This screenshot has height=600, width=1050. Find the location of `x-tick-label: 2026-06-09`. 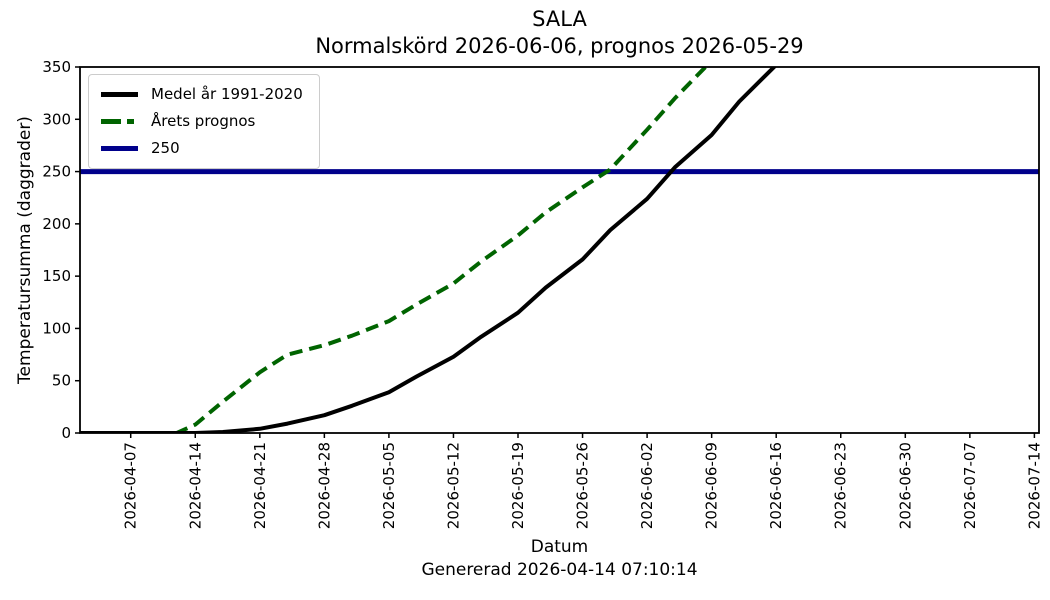

x-tick-label: 2026-06-09 is located at coordinates (712, 485).